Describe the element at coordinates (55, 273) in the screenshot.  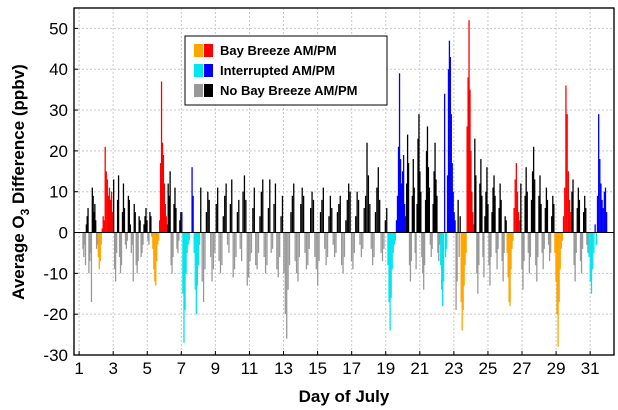
I see `y-tick-label: -10` at that location.